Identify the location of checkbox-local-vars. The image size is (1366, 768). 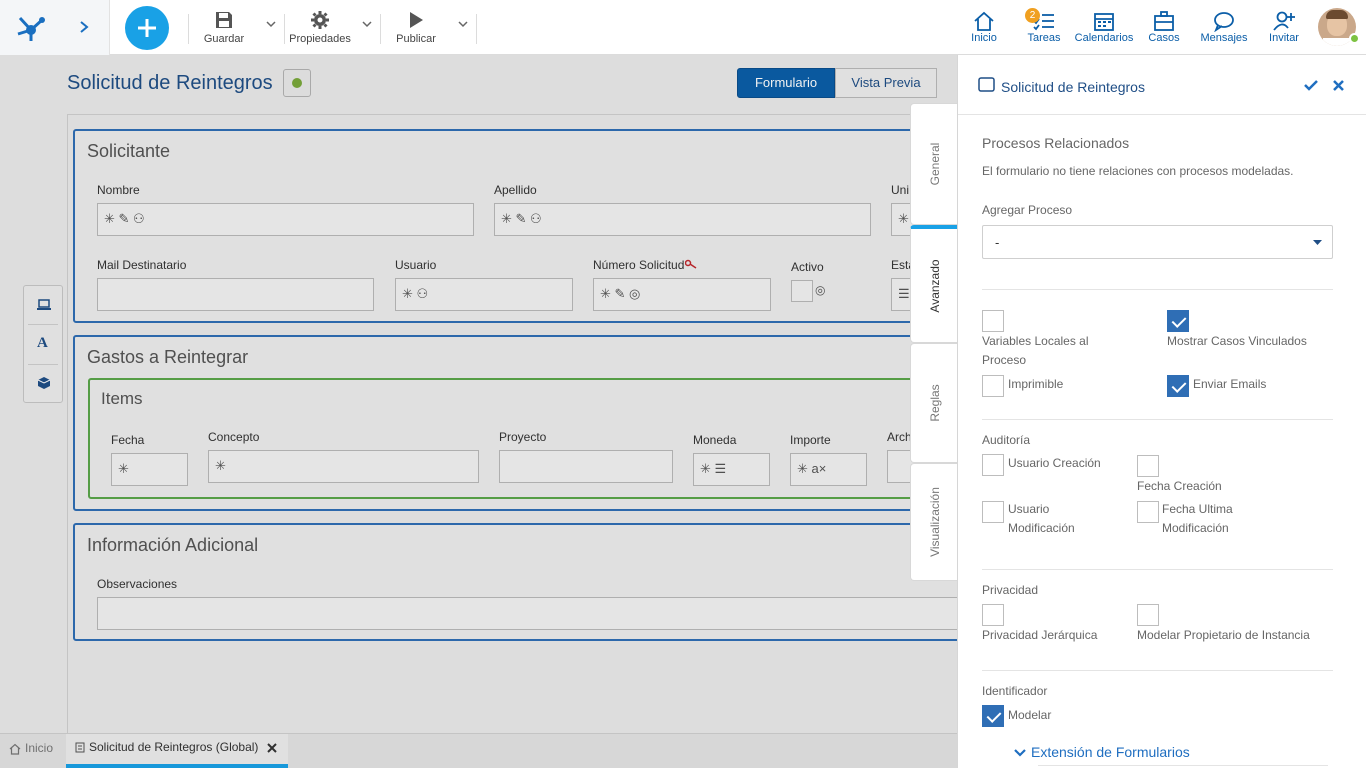
(993, 321).